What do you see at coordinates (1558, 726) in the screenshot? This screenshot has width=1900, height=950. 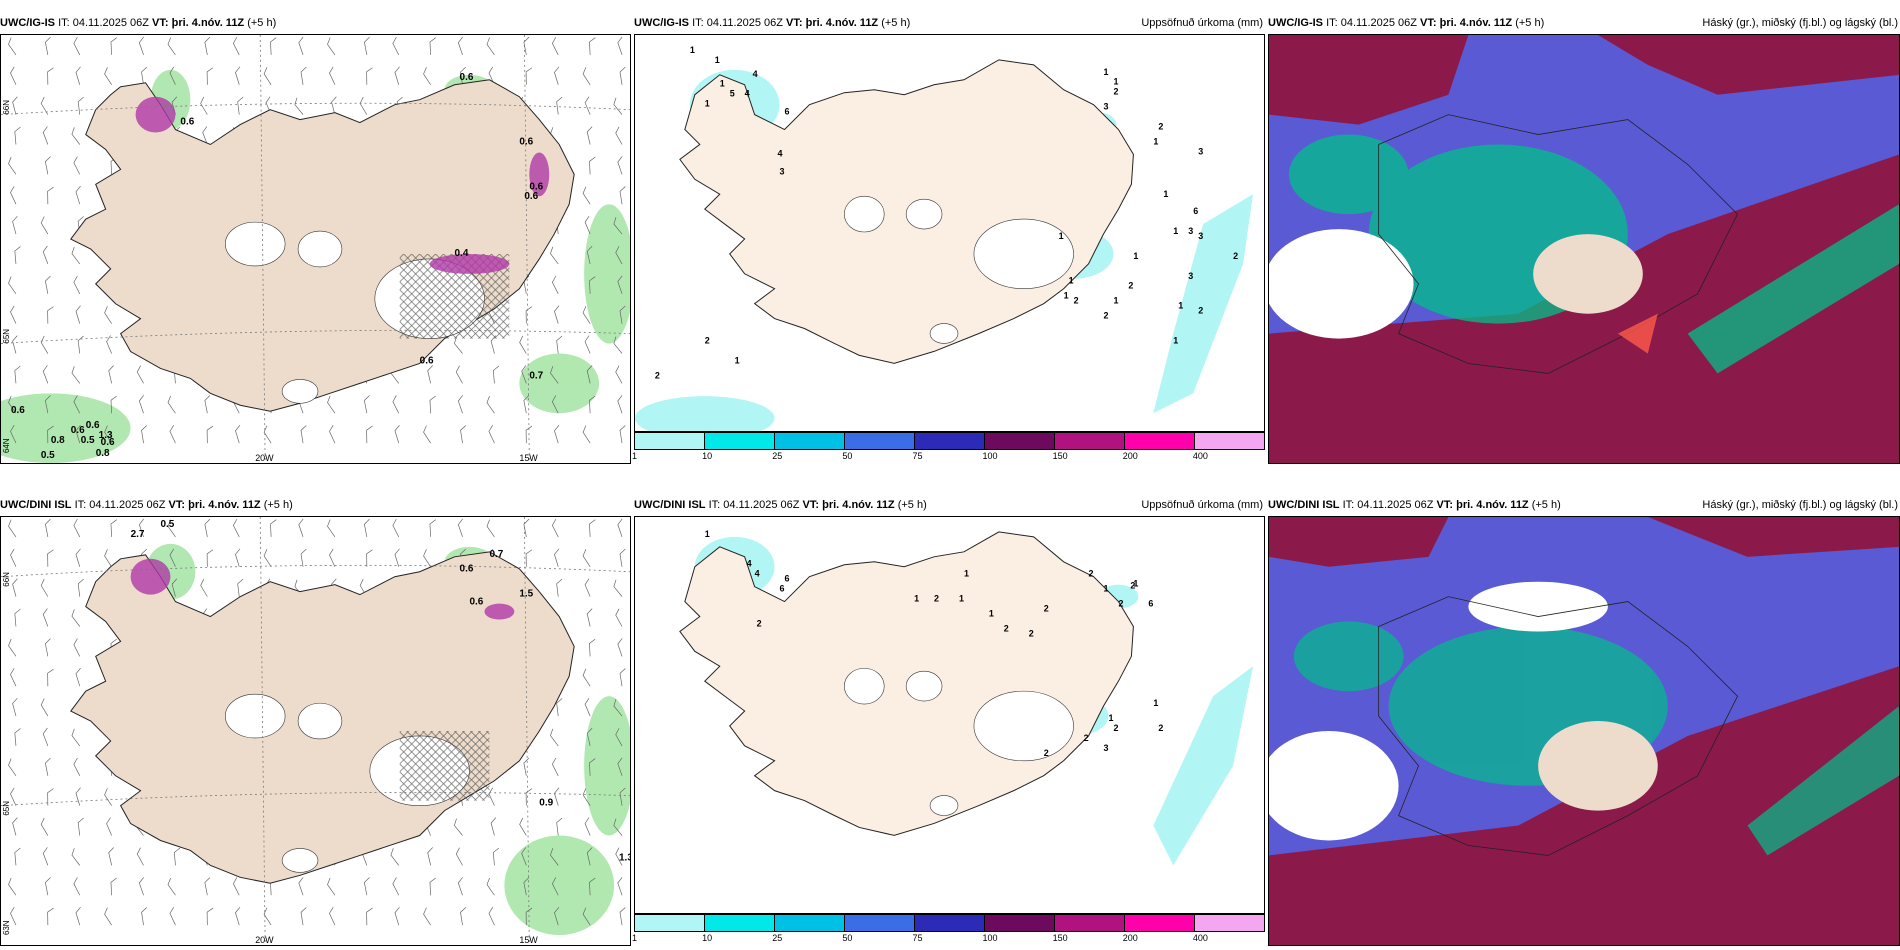 I see `coastline` at bounding box center [1558, 726].